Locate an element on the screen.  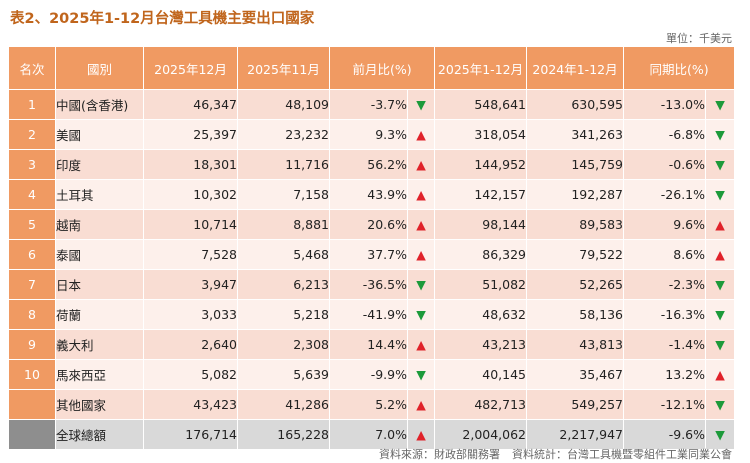
ytd-2024-cell: 79,522 is located at coordinates (576, 255).